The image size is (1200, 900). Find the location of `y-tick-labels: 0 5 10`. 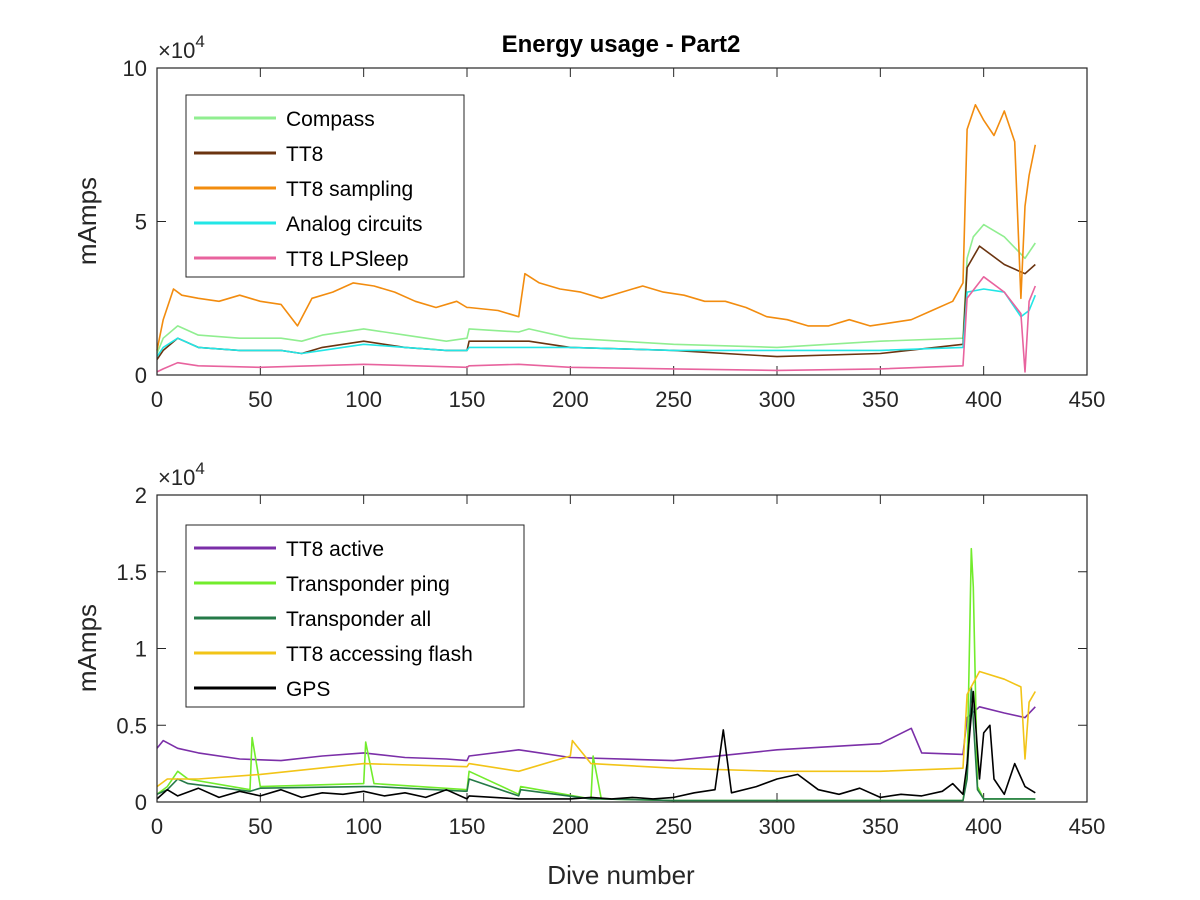

y-tick-labels: 0 5 10 is located at coordinates (135, 222).